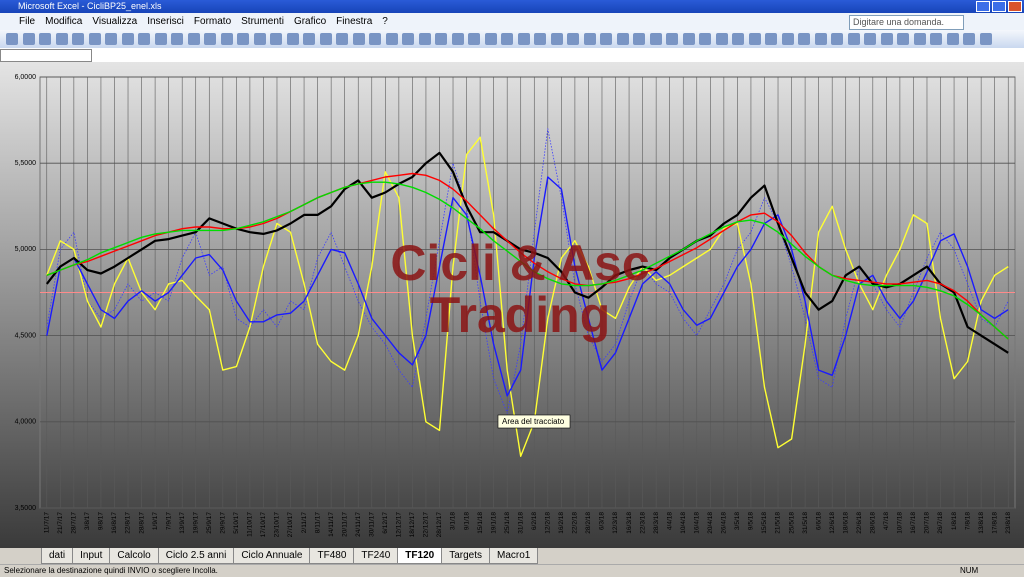 Image resolution: width=1024 pixels, height=577 pixels. Describe the element at coordinates (165, 21) in the screenshot. I see `menu-item: Inserisci` at that location.